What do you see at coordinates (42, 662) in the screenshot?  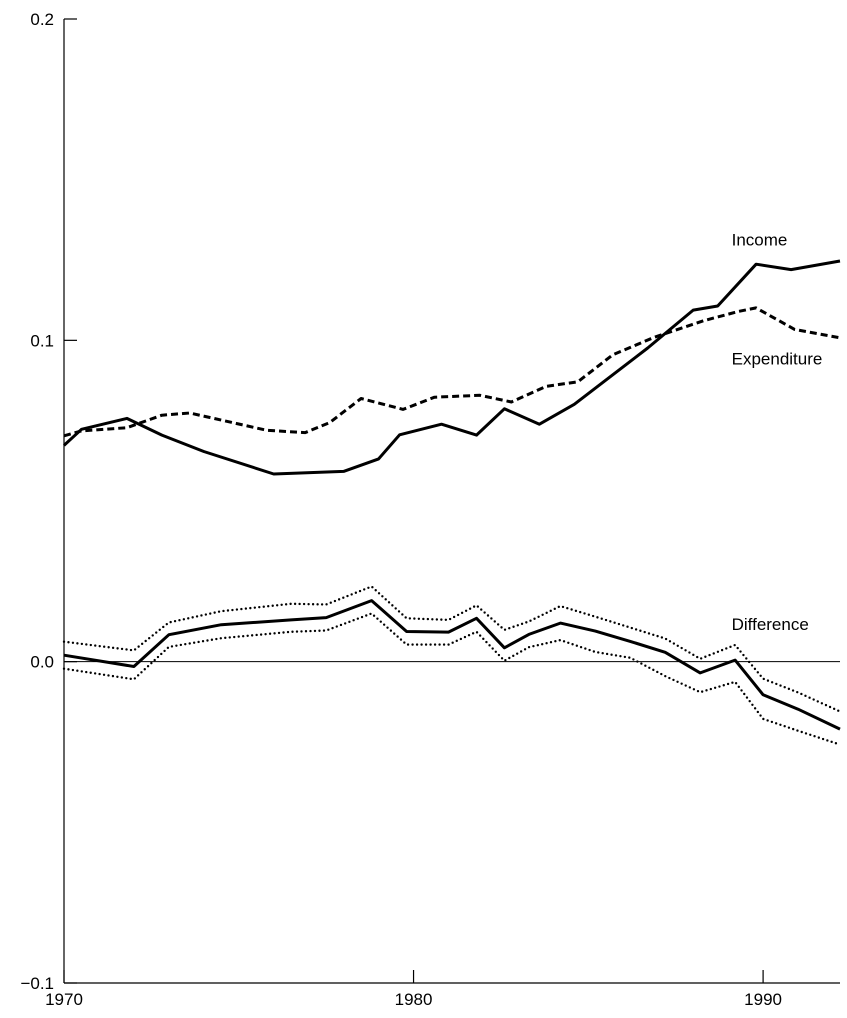 I see `y-tick-label: 0.0` at bounding box center [42, 662].